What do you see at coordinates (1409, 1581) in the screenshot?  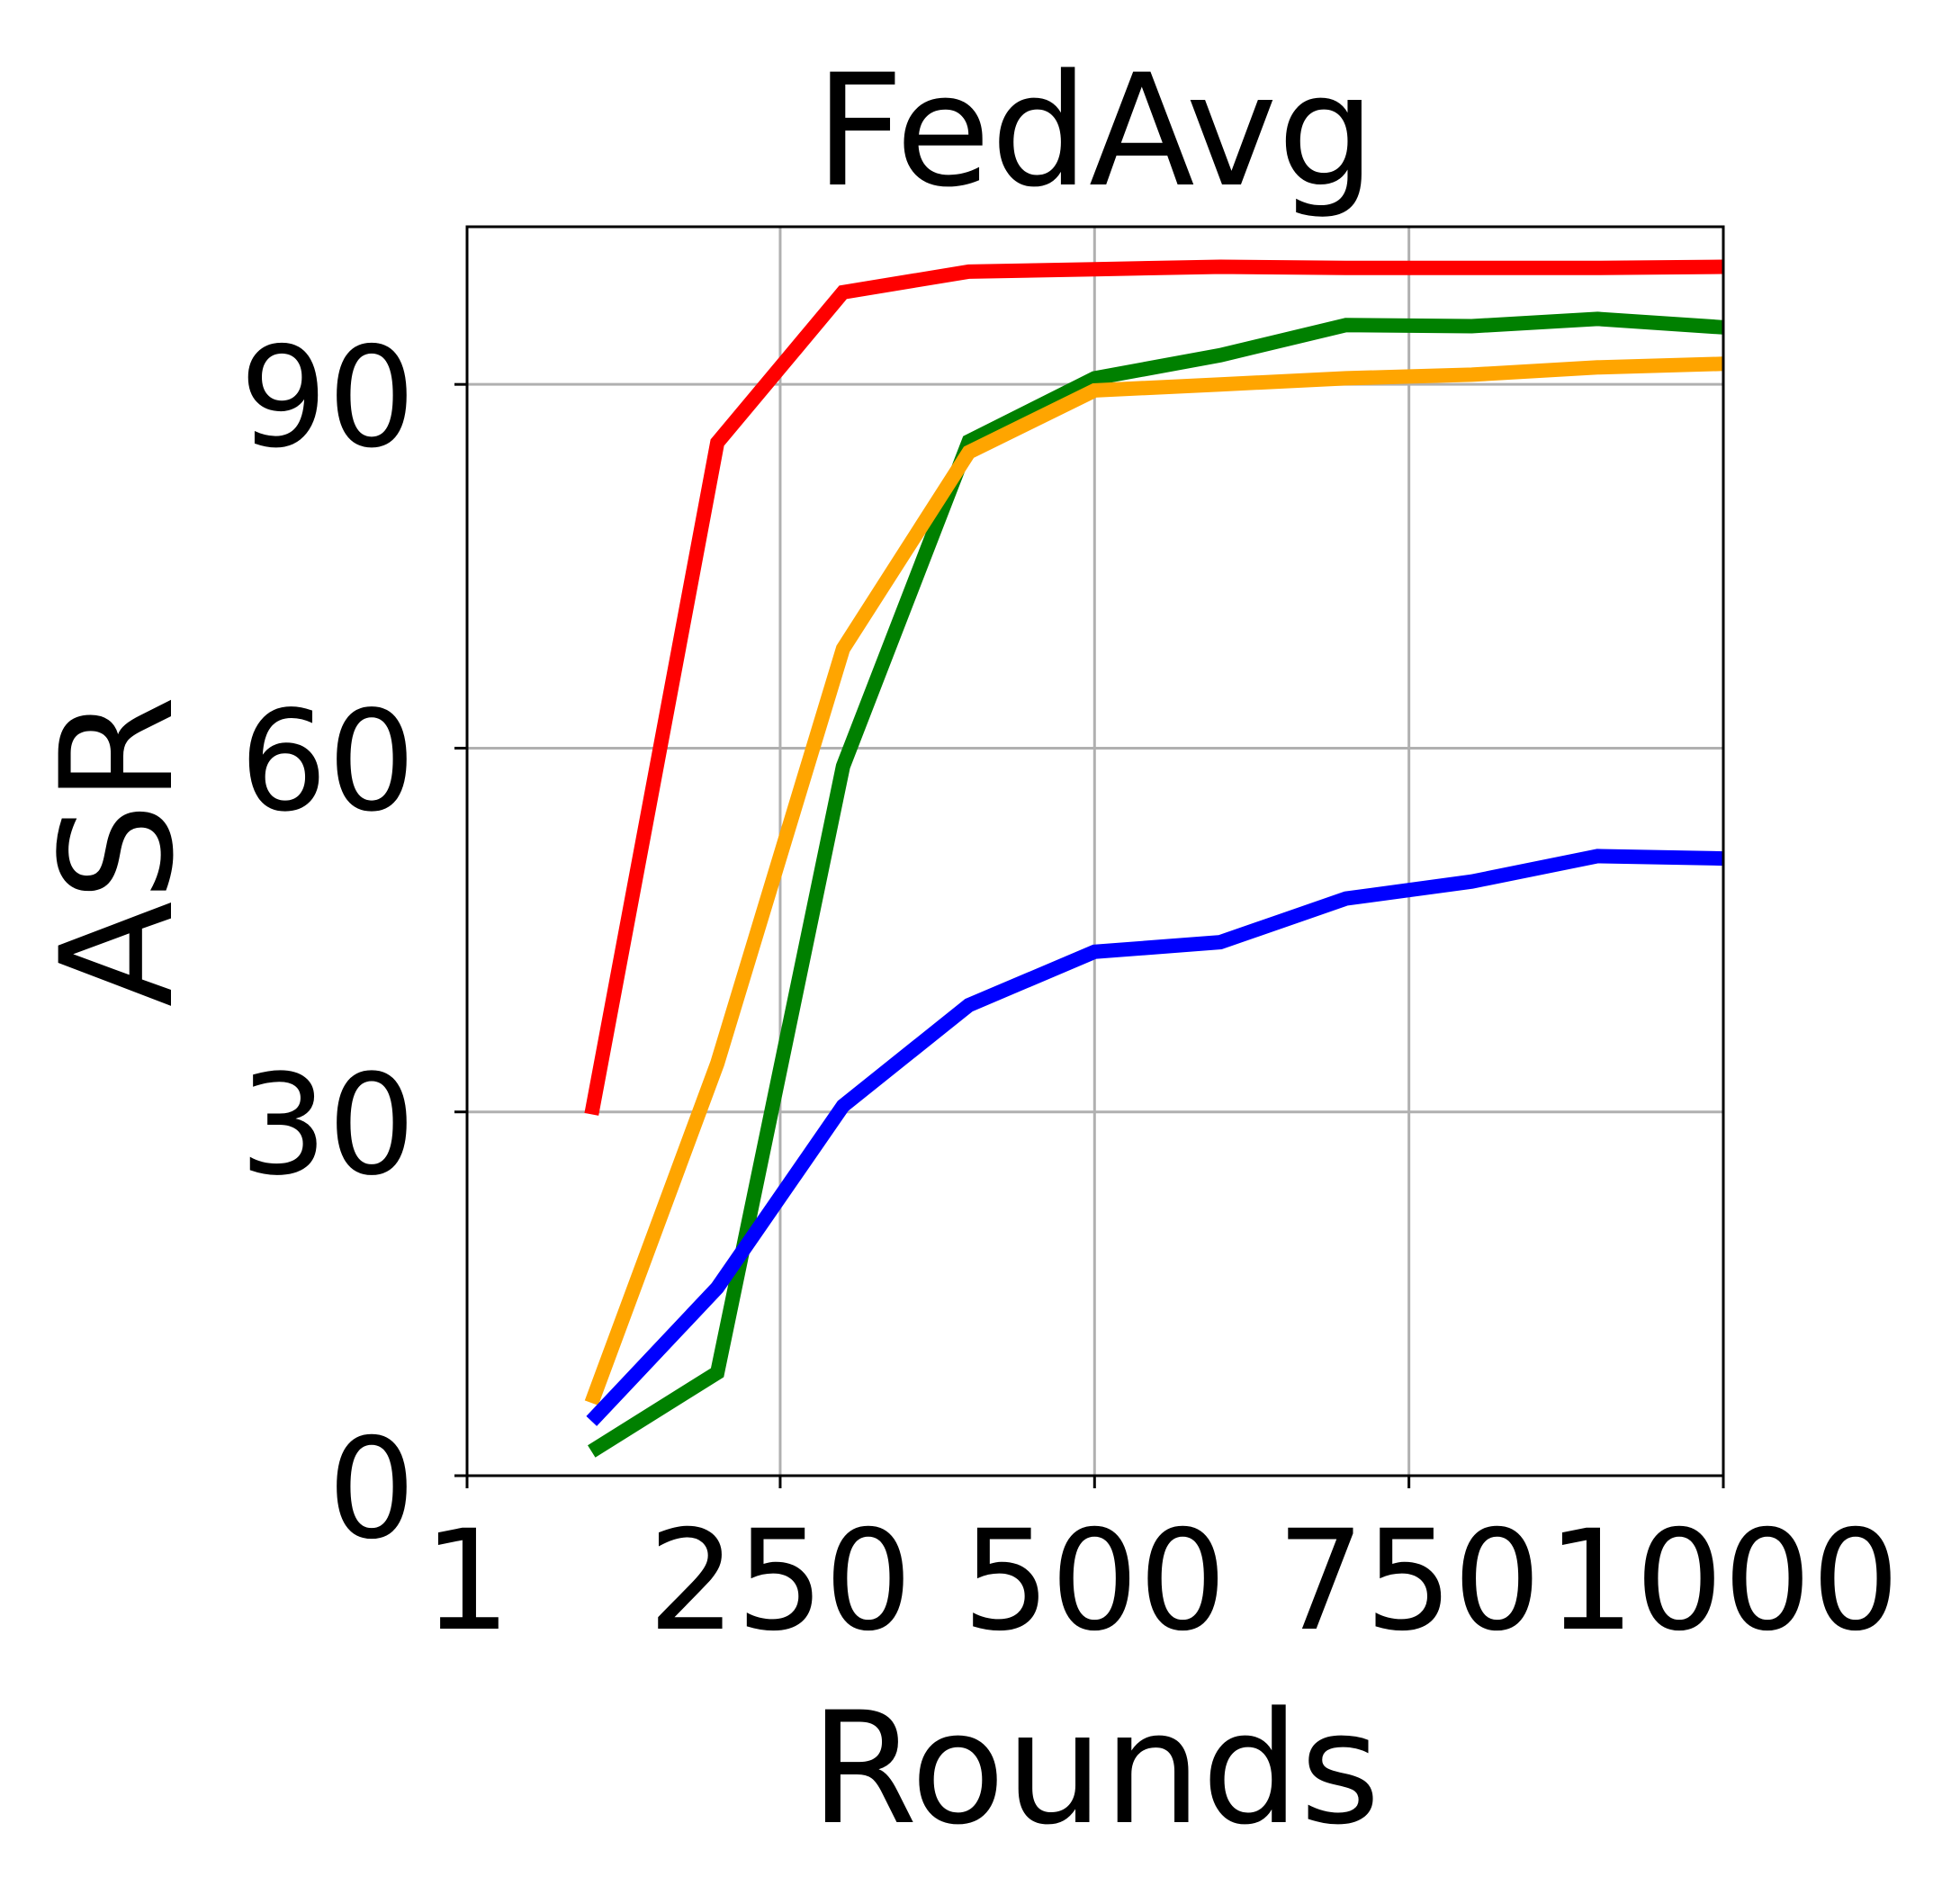 I see `x-tick-label: 750` at bounding box center [1409, 1581].